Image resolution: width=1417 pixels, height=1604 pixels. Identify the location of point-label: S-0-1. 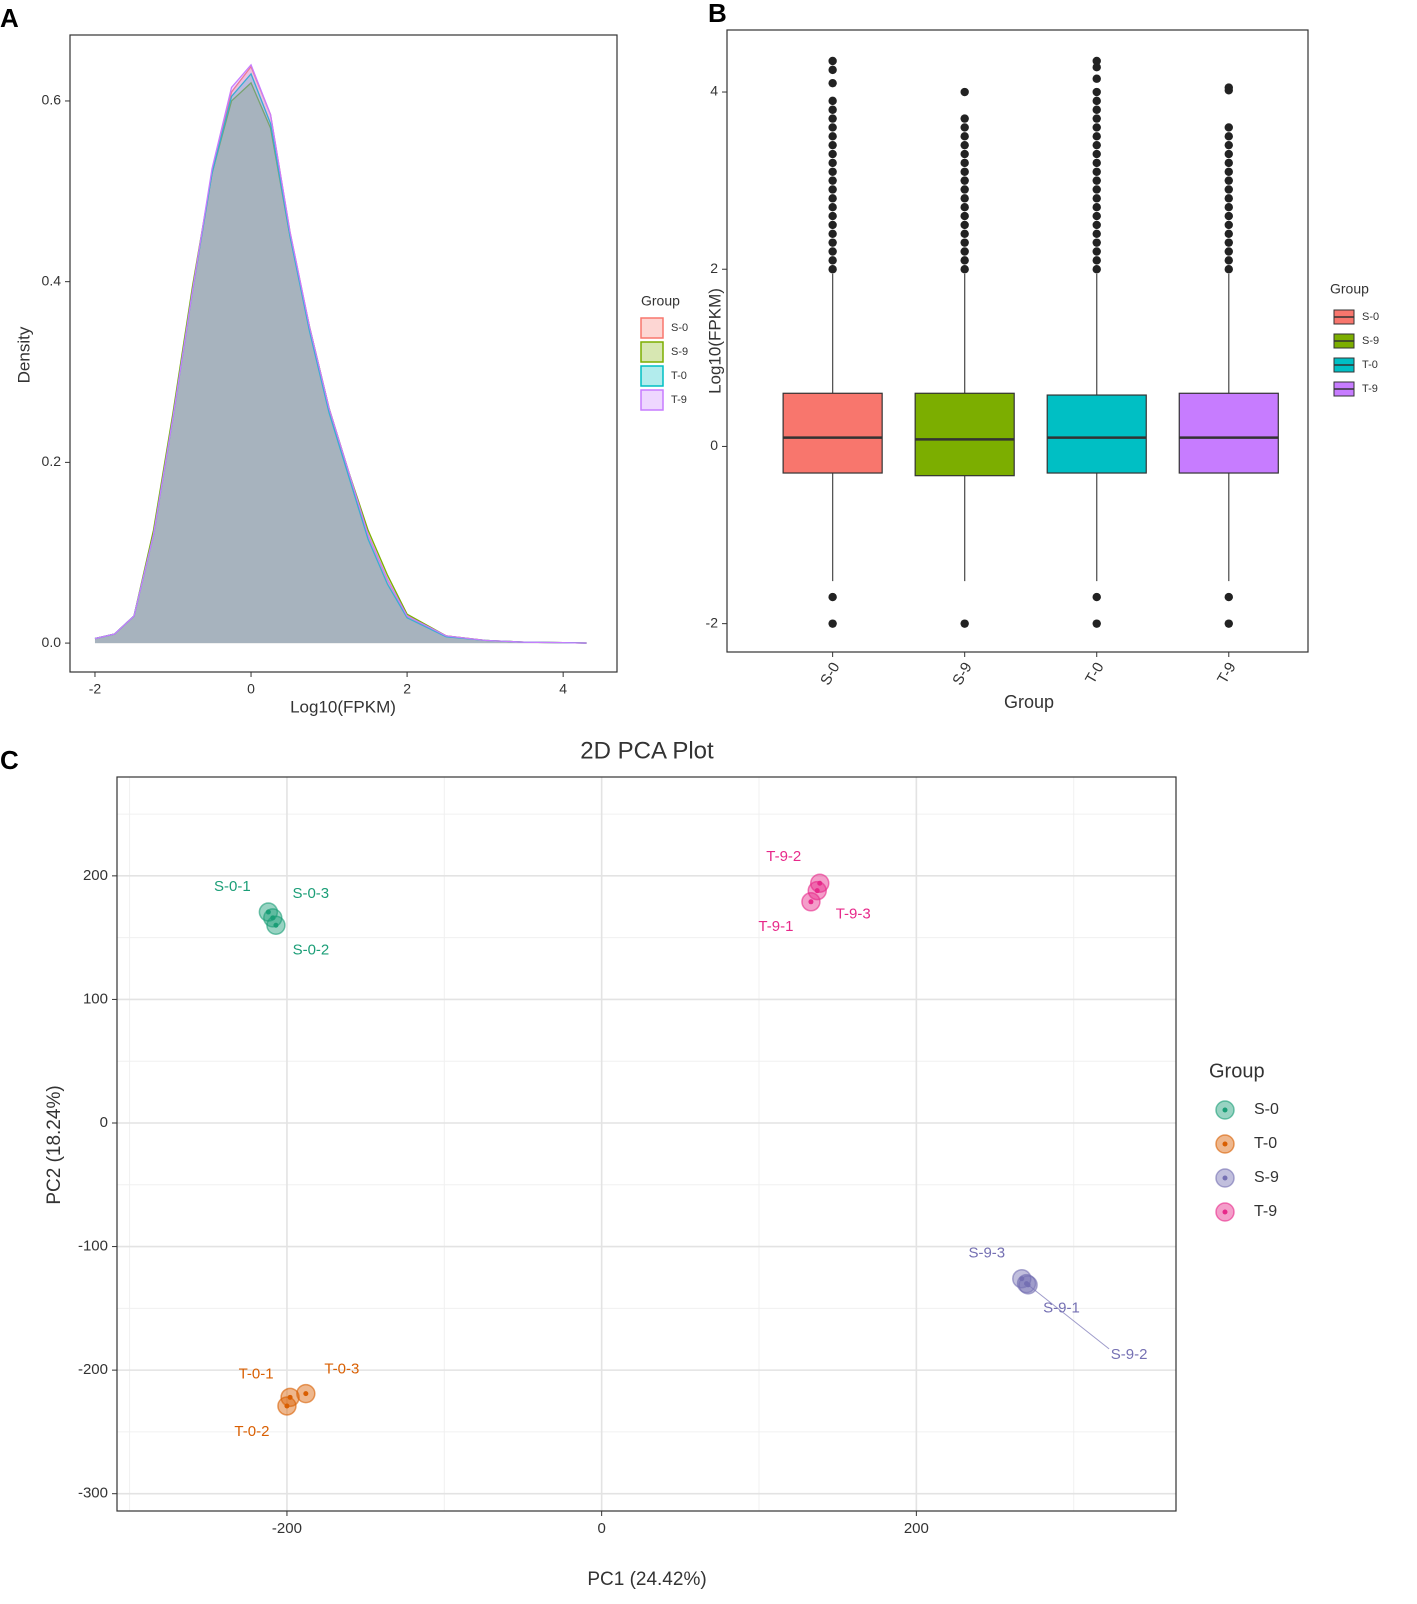
(232, 886).